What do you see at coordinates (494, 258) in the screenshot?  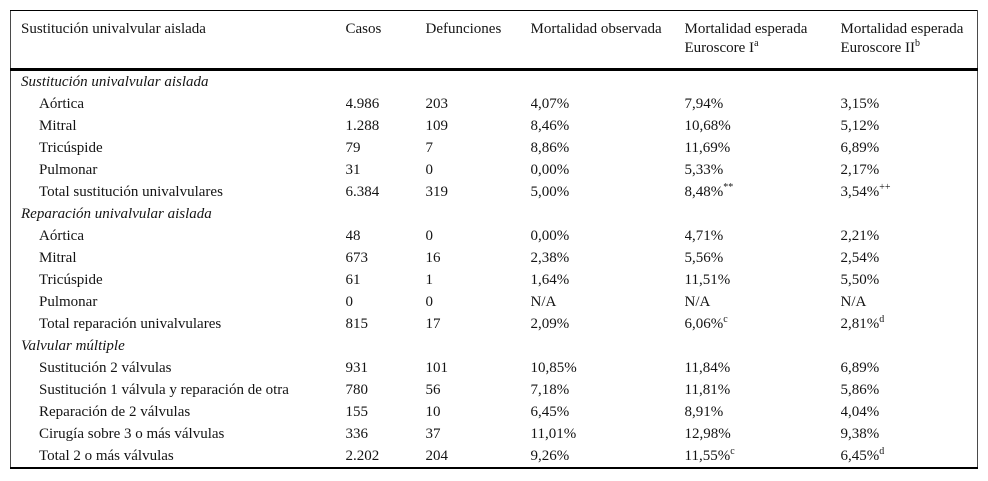 I see `table-row: Mitral 673 16 2,38% 5,56% 2,54%` at bounding box center [494, 258].